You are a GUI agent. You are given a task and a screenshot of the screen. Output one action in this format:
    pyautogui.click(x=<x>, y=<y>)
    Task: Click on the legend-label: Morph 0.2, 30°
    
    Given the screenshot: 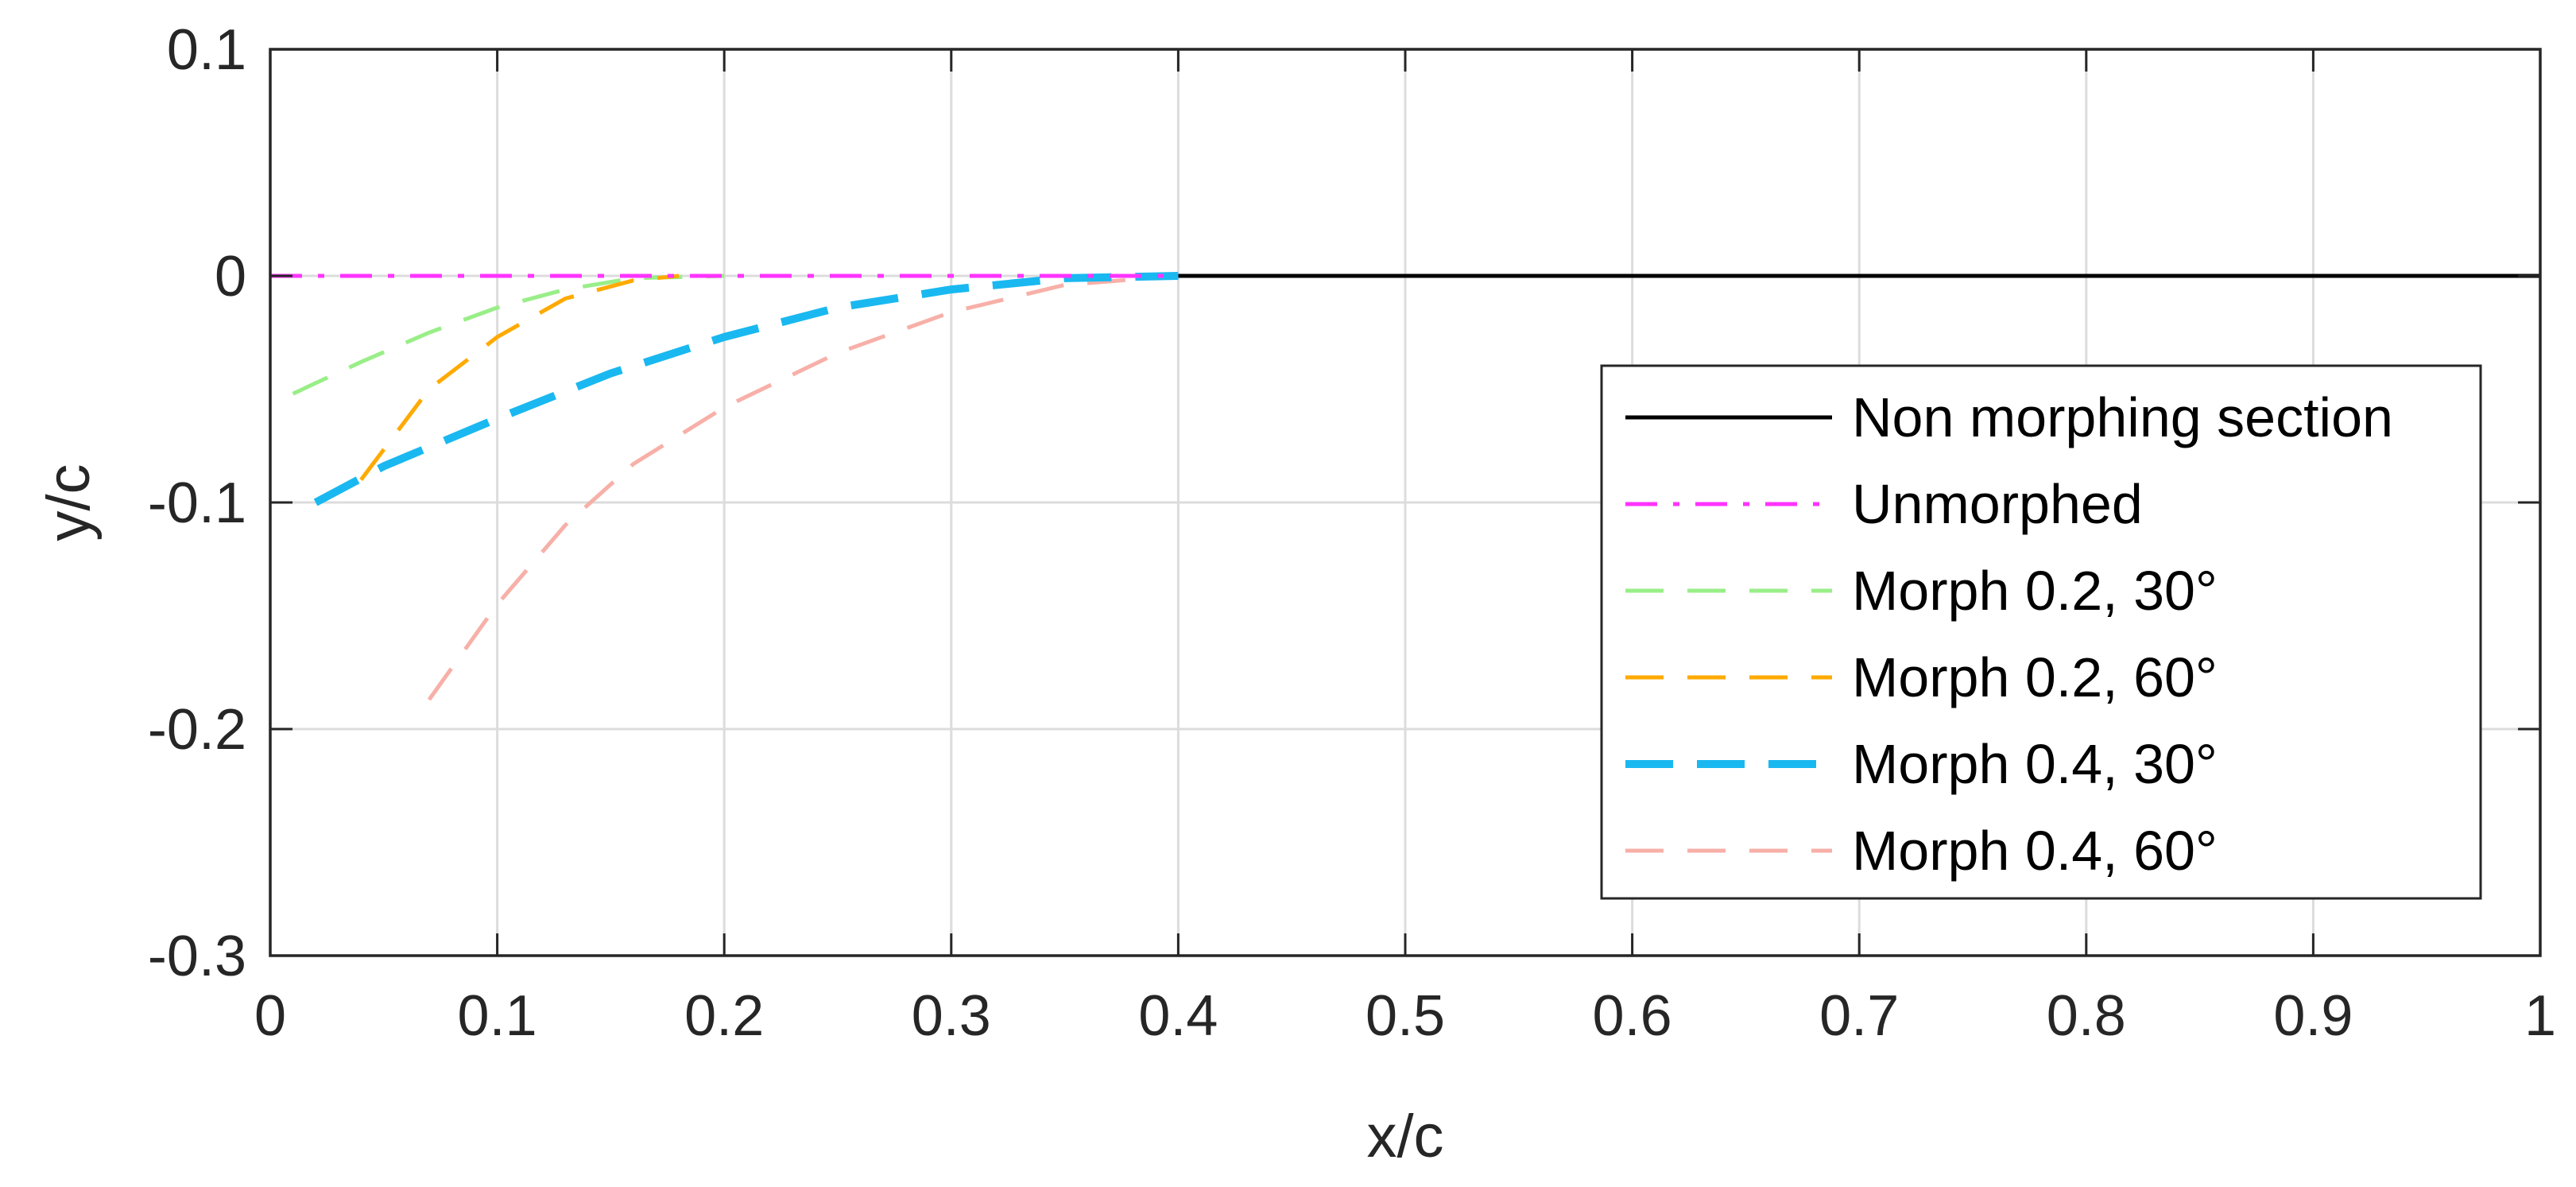 What is the action you would take?
    pyautogui.click(x=2035, y=591)
    